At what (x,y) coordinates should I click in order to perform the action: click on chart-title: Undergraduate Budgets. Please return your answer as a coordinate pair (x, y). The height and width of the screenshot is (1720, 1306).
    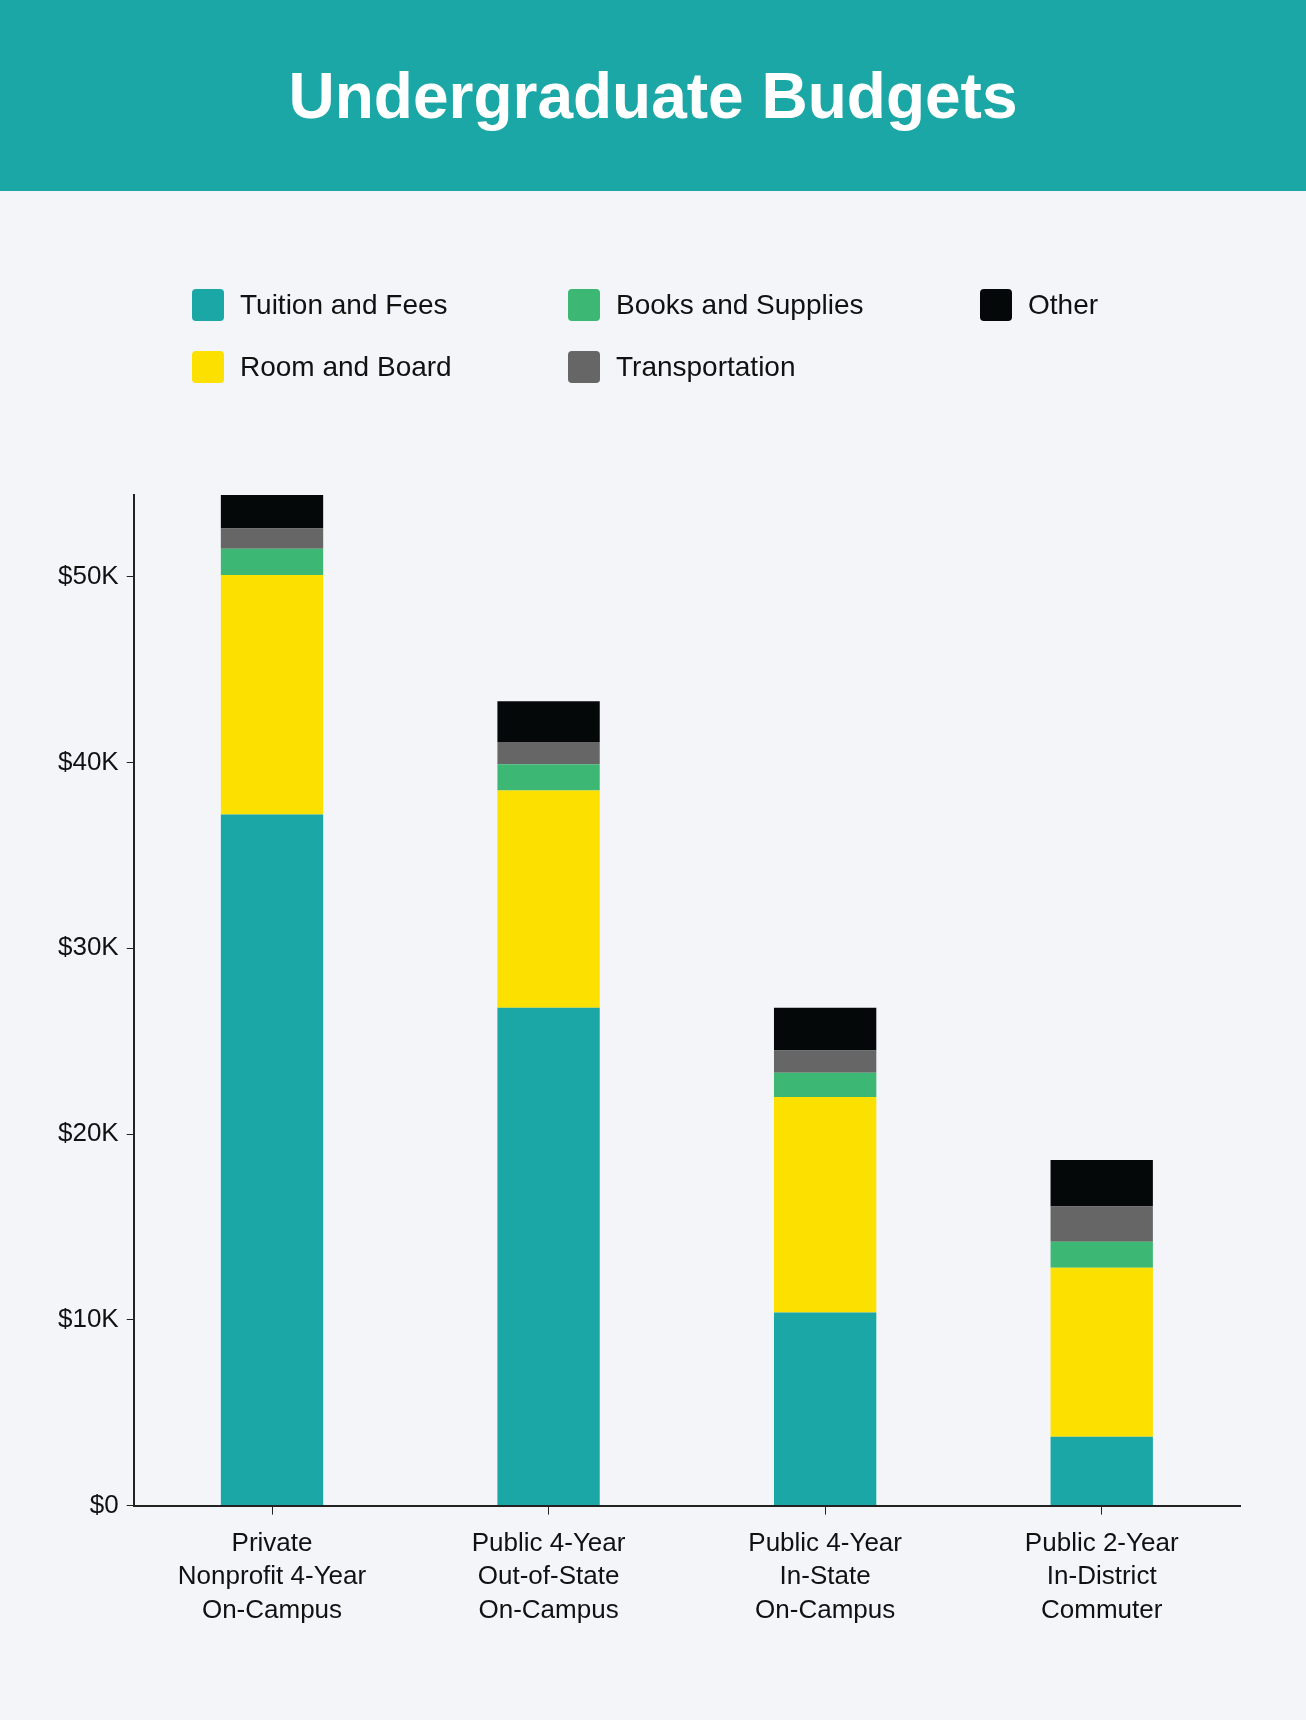
    Looking at the image, I should click on (653, 95).